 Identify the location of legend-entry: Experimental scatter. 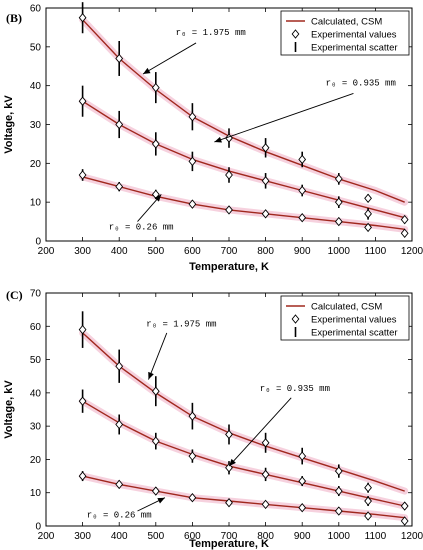
(354, 333).